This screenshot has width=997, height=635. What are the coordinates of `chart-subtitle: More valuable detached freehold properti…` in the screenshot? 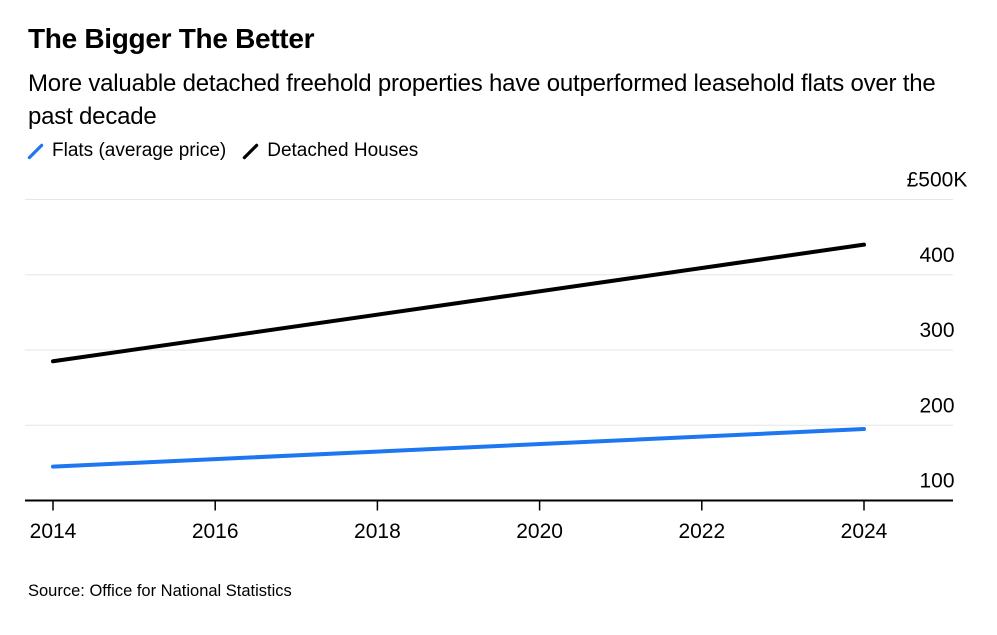 It's located at (482, 100).